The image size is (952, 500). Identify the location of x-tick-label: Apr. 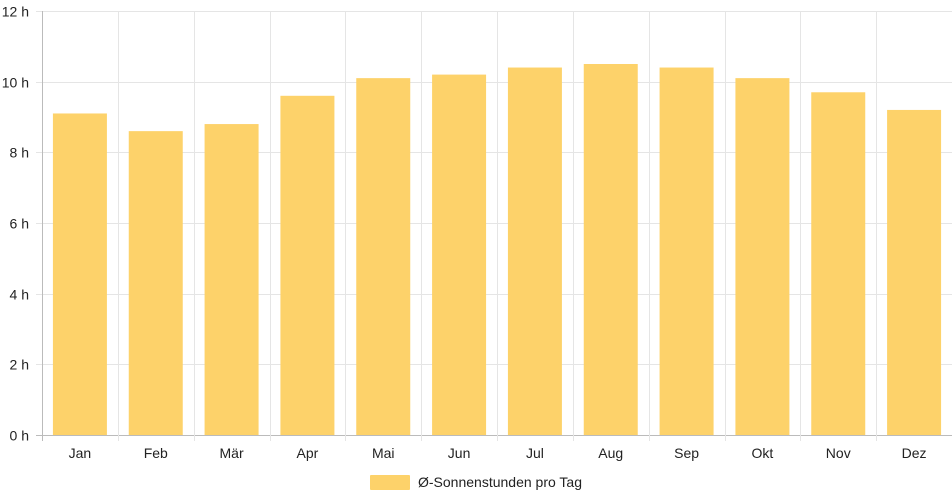
(308, 453).